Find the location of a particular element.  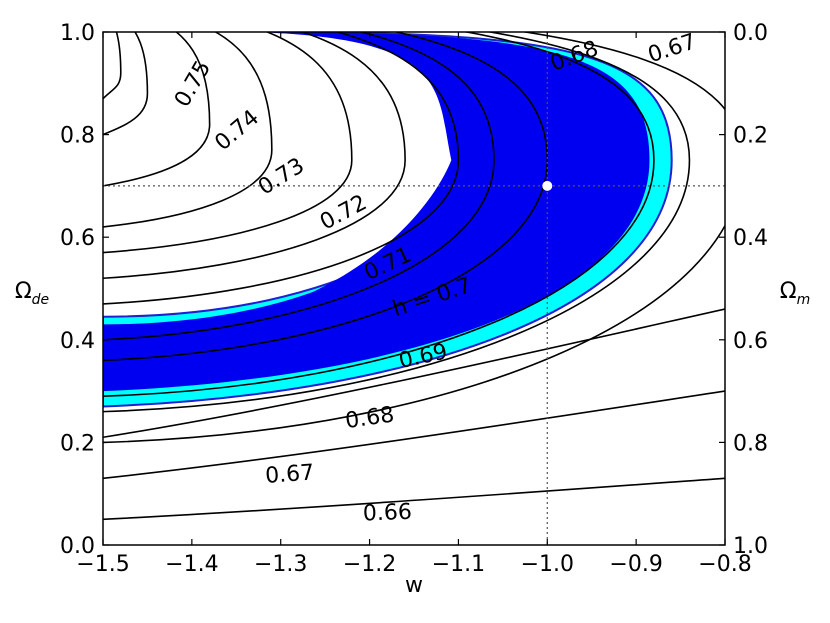

y-tick-label: 1.0 is located at coordinates (77, 33).